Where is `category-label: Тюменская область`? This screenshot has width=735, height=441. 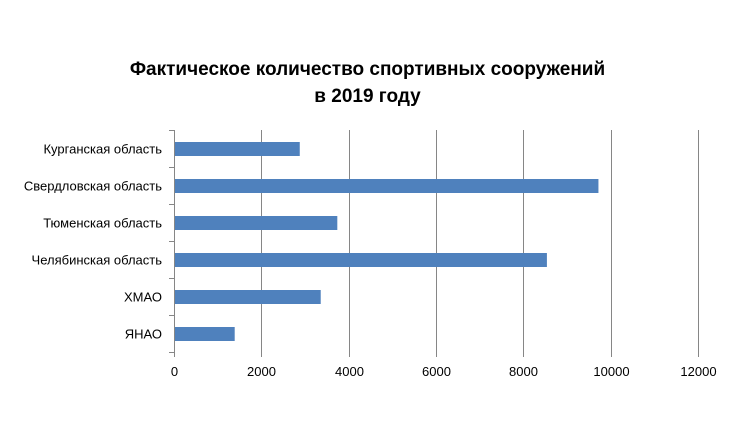 category-label: Тюменская область is located at coordinates (102, 223).